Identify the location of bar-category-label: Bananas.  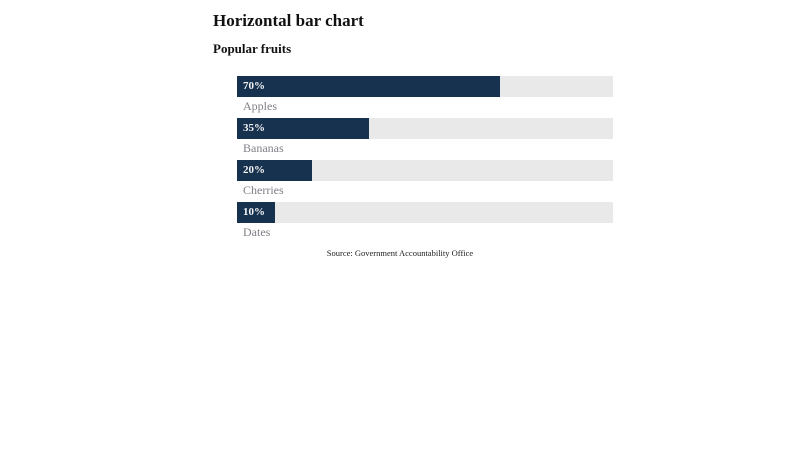
(263, 147).